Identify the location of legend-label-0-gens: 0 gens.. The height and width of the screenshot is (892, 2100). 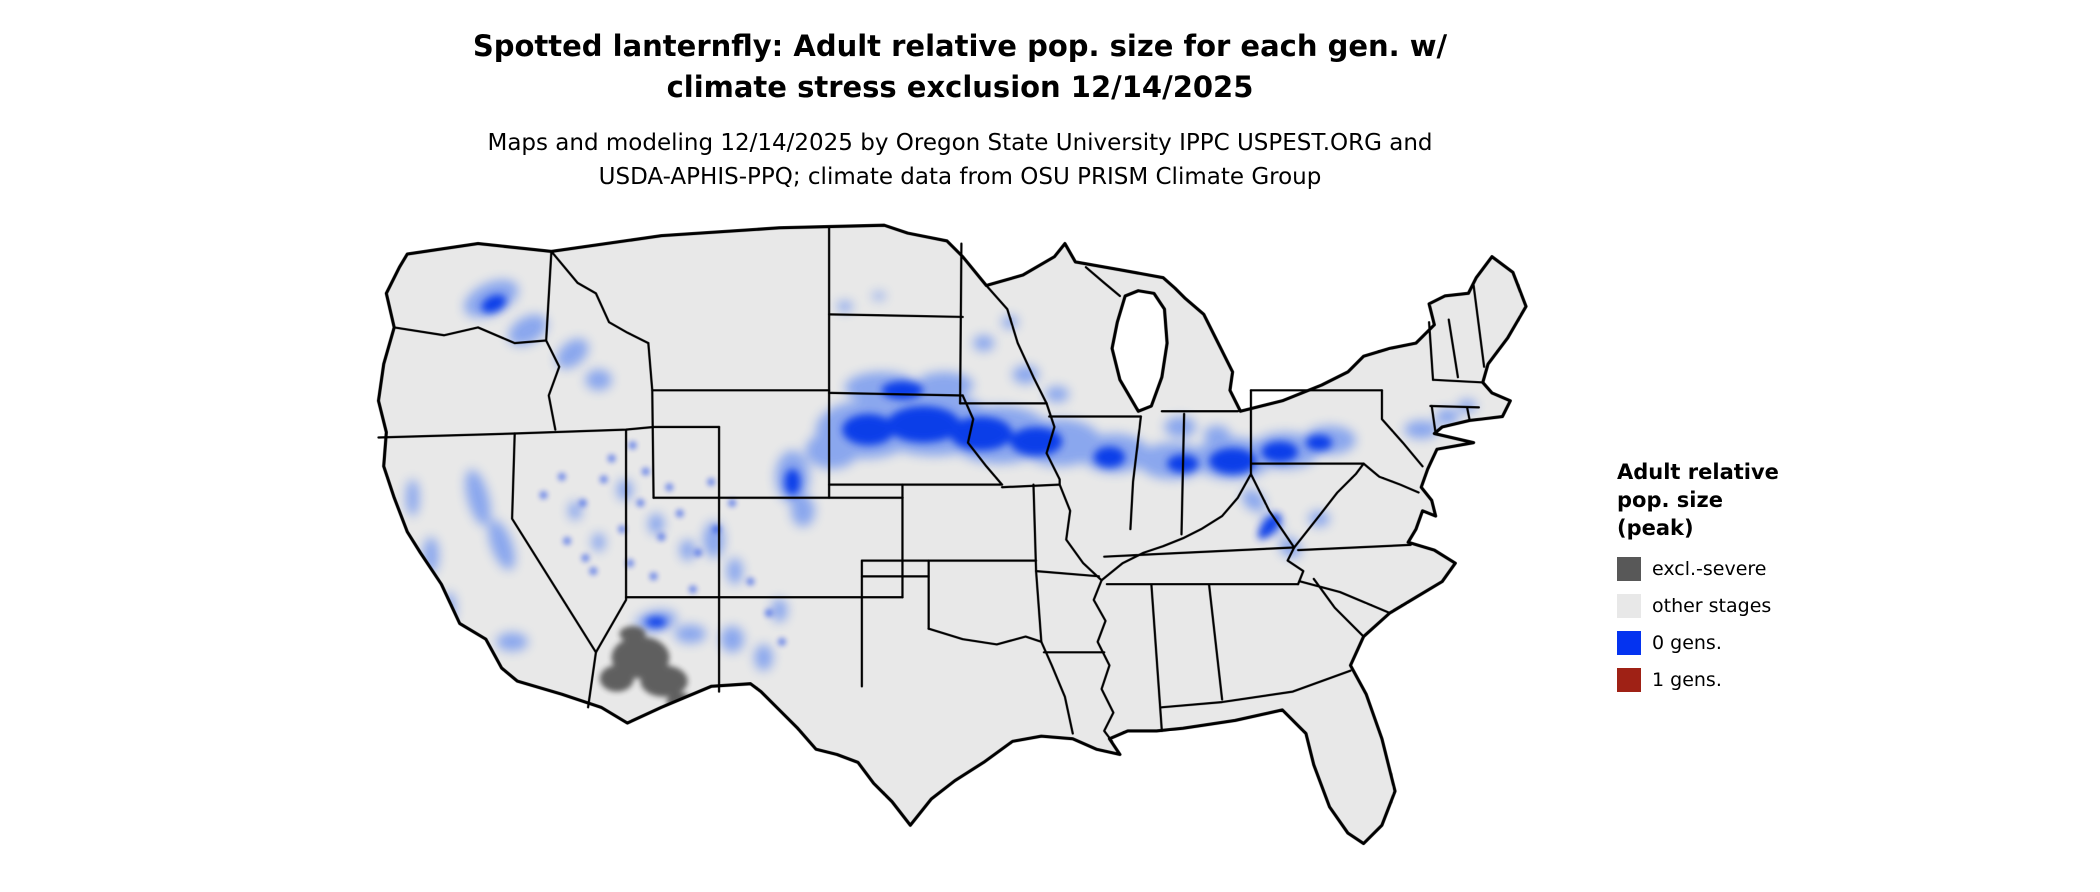
(1687, 642).